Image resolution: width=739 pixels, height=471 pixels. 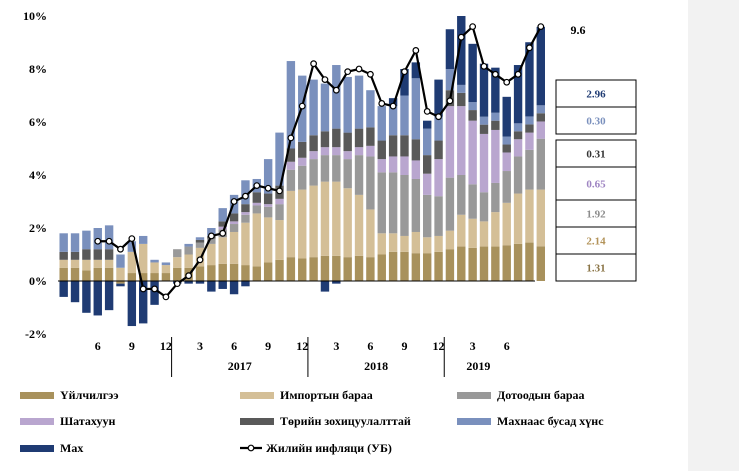 What do you see at coordinates (596, 240) in the screenshot?
I see `breakdown-box` at bounding box center [596, 240].